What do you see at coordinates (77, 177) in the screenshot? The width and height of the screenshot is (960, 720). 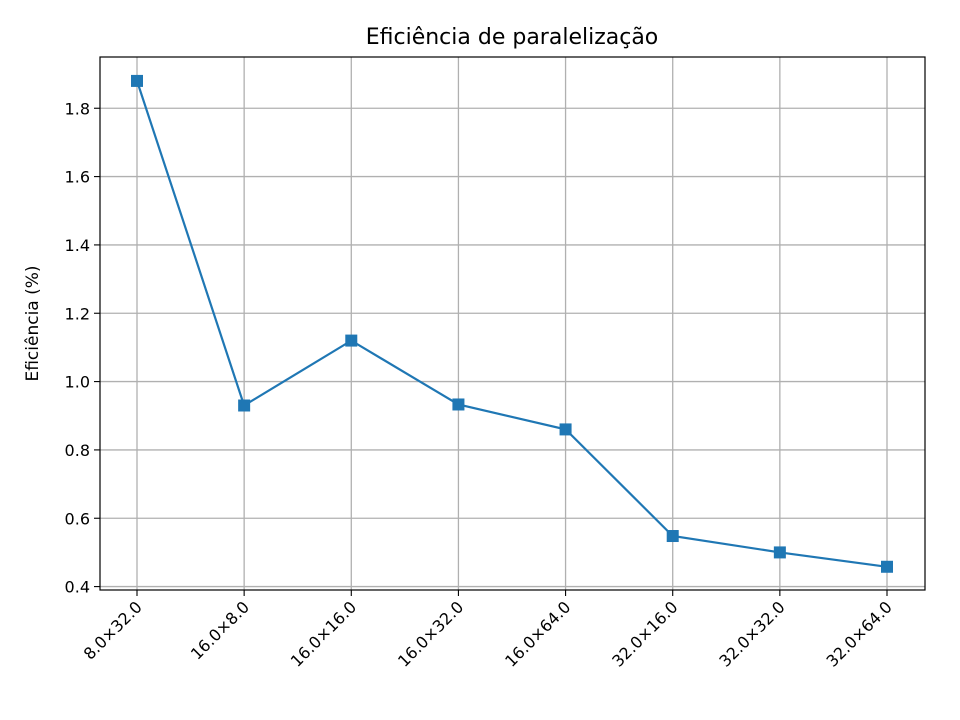 I see `y-tick-label: 1.6` at bounding box center [77, 177].